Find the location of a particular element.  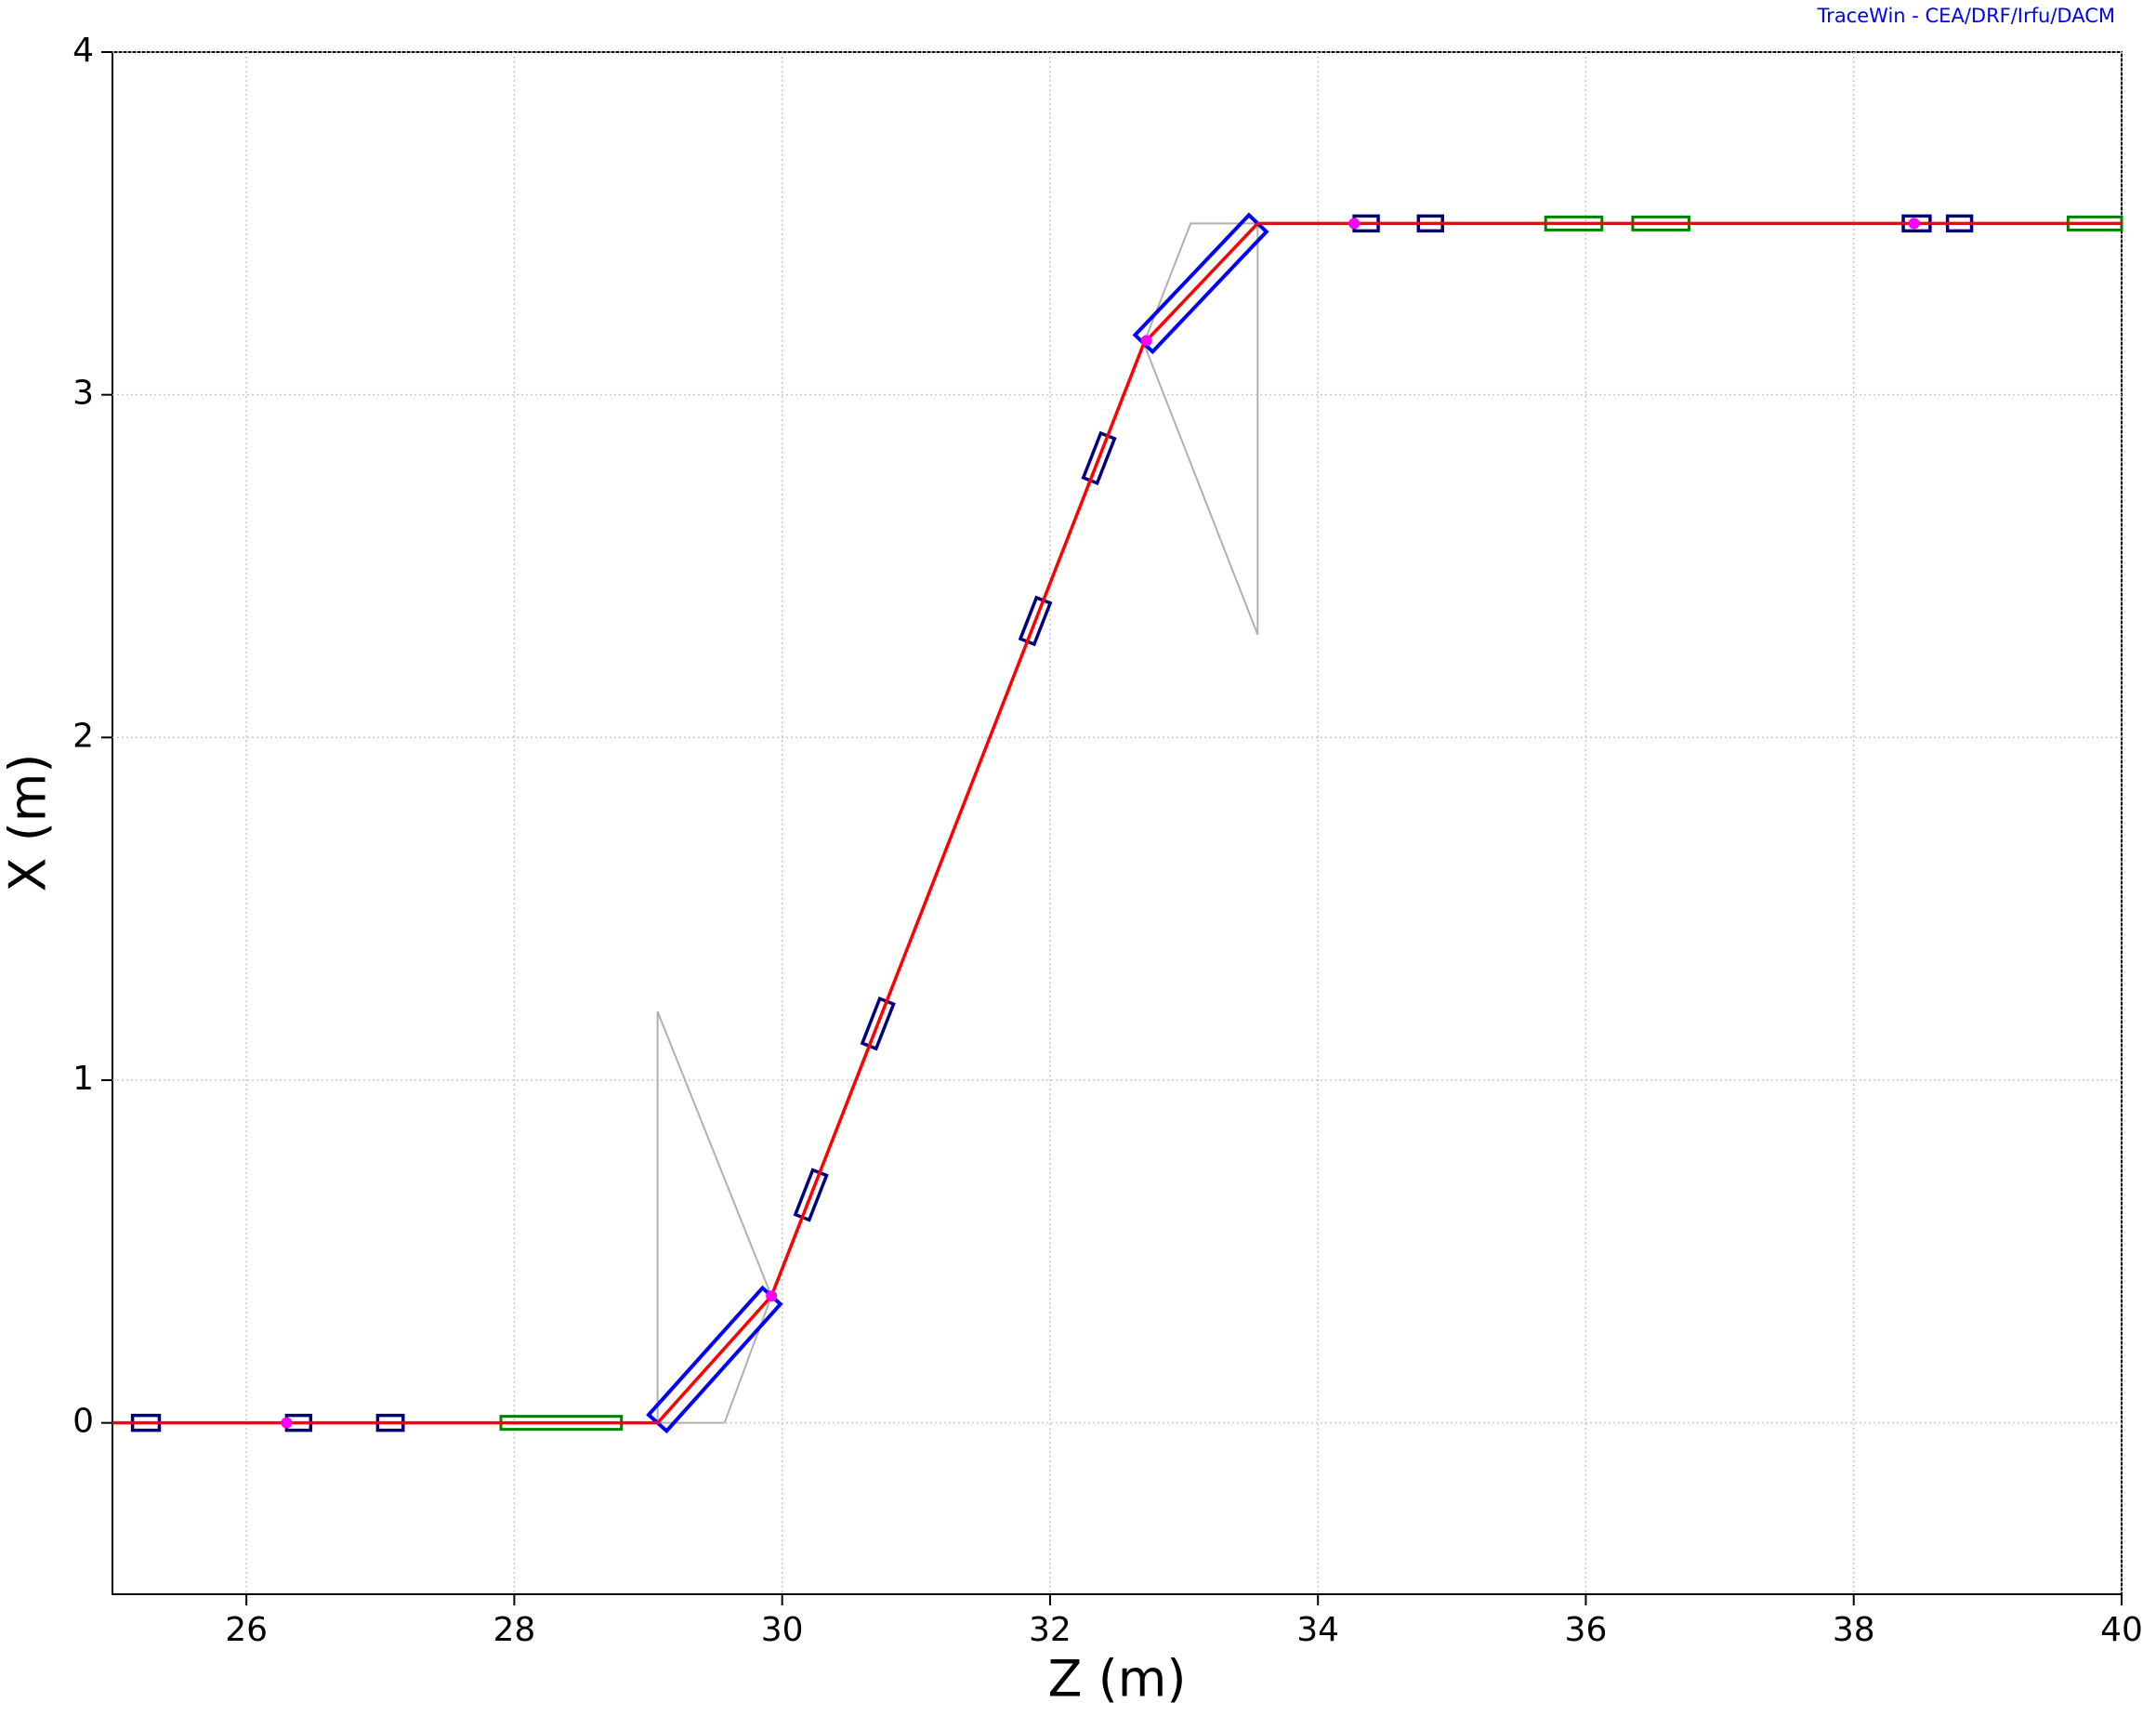

y-tick-label: 3 is located at coordinates (83, 394).